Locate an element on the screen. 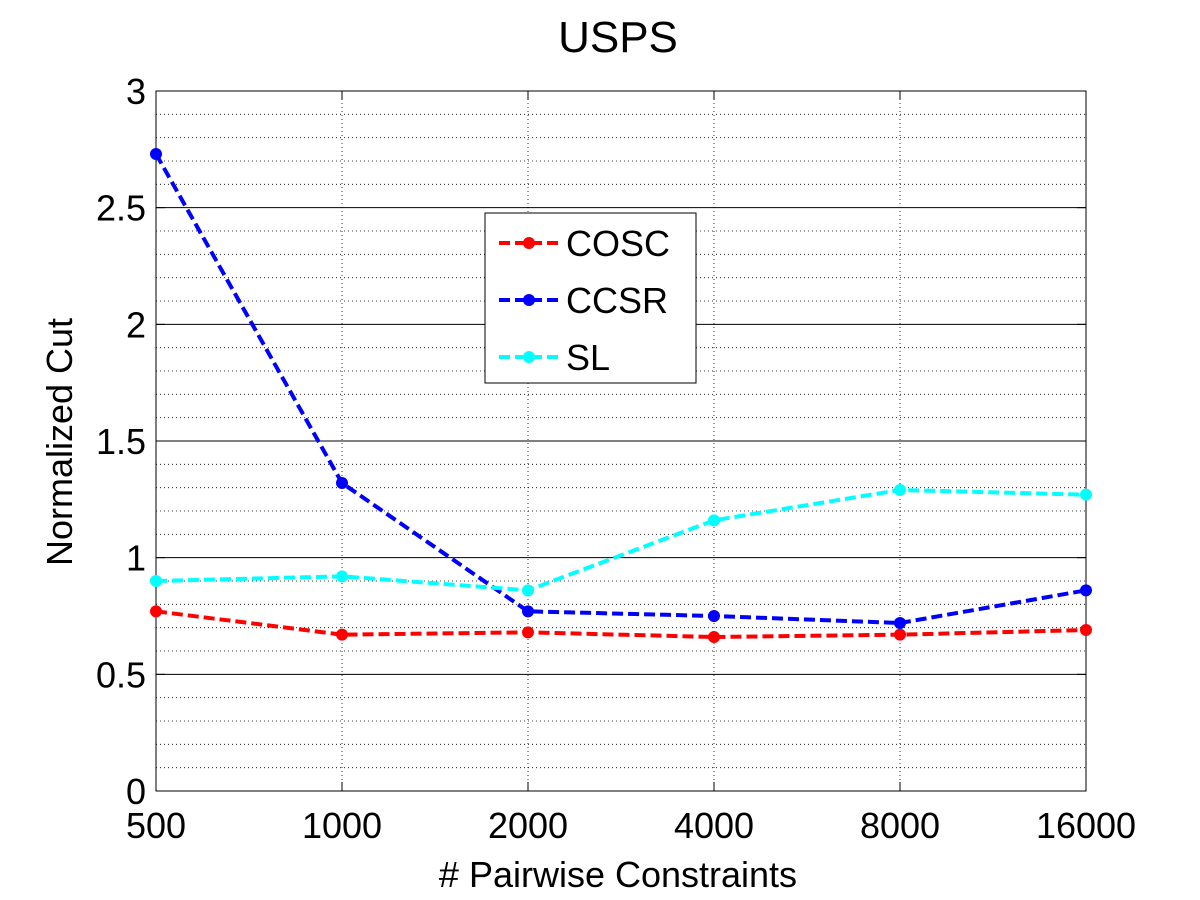  series-line-sl is located at coordinates (621, 540).